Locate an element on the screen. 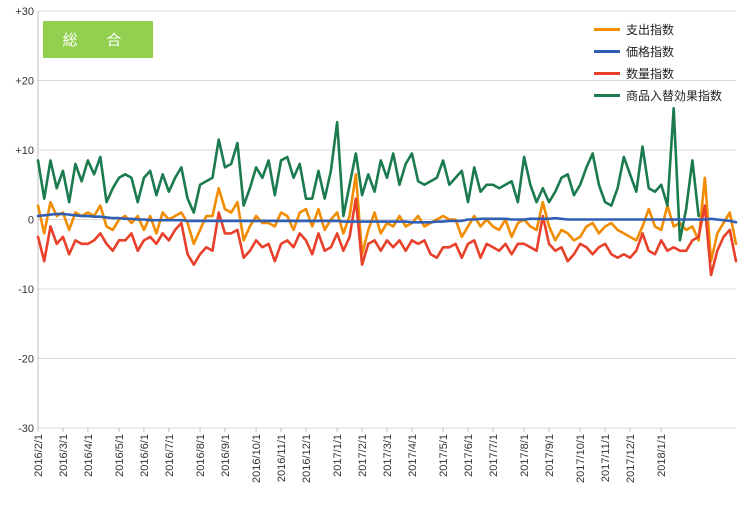  x-tick-label: 2017/11/1 is located at coordinates (606, 458).